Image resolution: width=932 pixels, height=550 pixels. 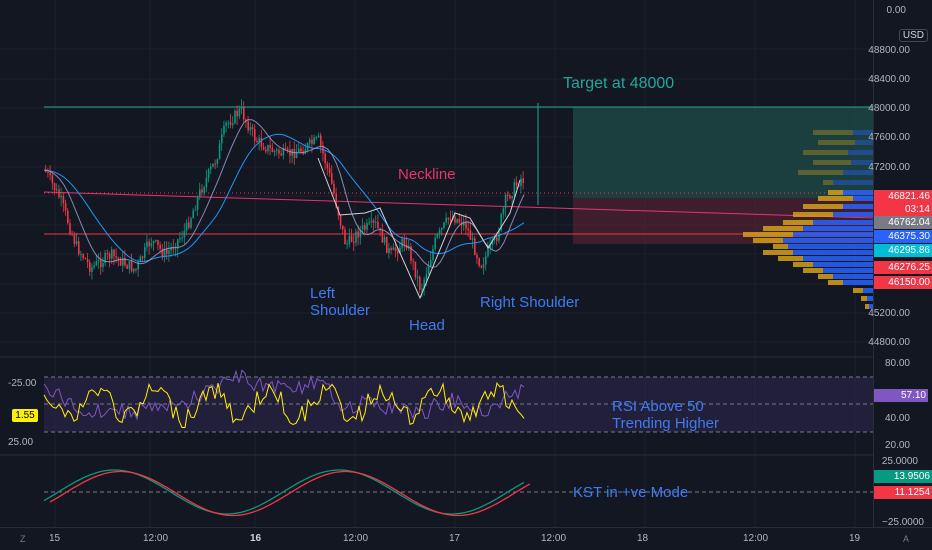 What do you see at coordinates (903, 209) in the screenshot?
I see `price-badge-countdown: 03:14` at bounding box center [903, 209].